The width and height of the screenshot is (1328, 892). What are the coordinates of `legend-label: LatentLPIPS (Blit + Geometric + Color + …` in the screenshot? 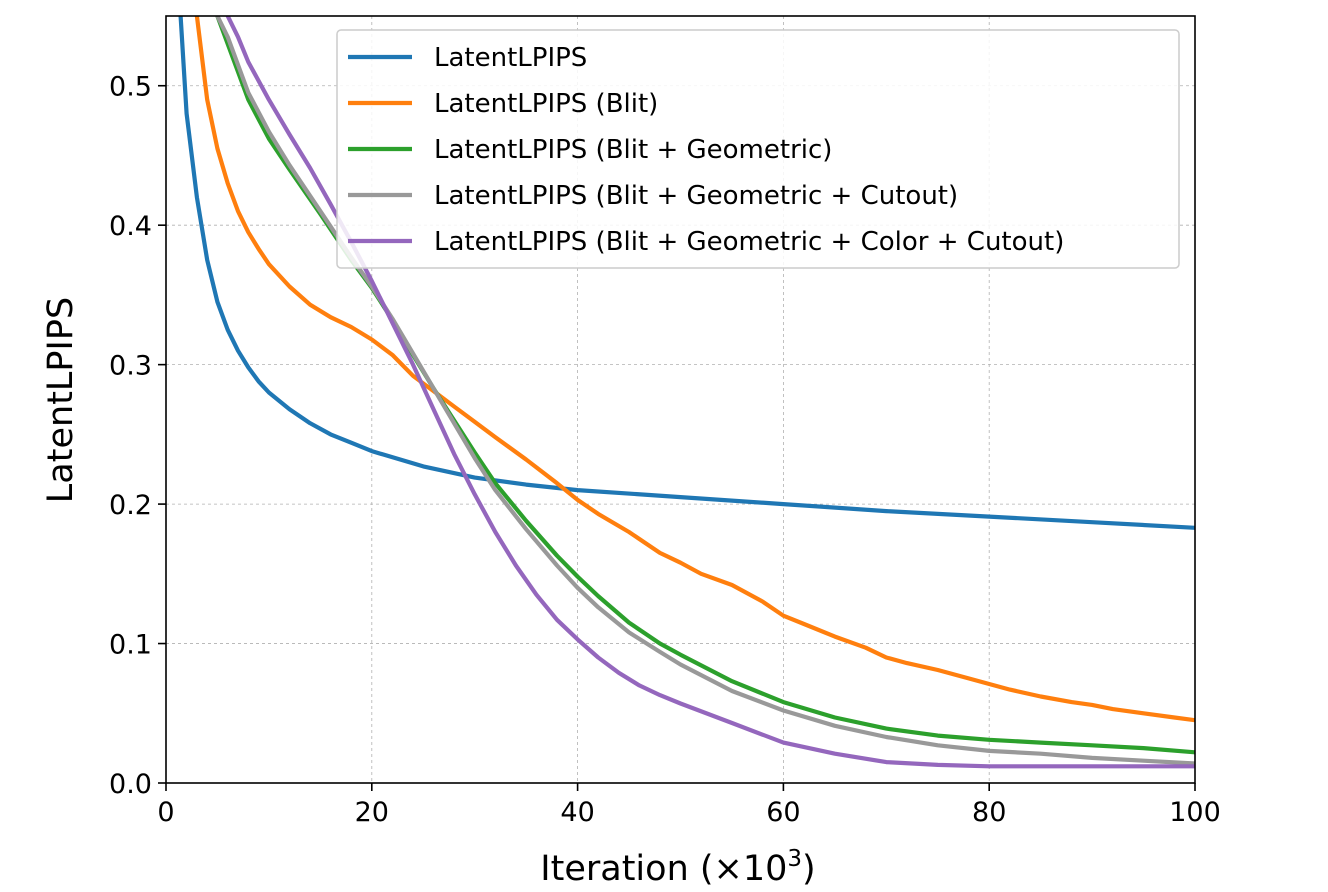 It's located at (749, 242).